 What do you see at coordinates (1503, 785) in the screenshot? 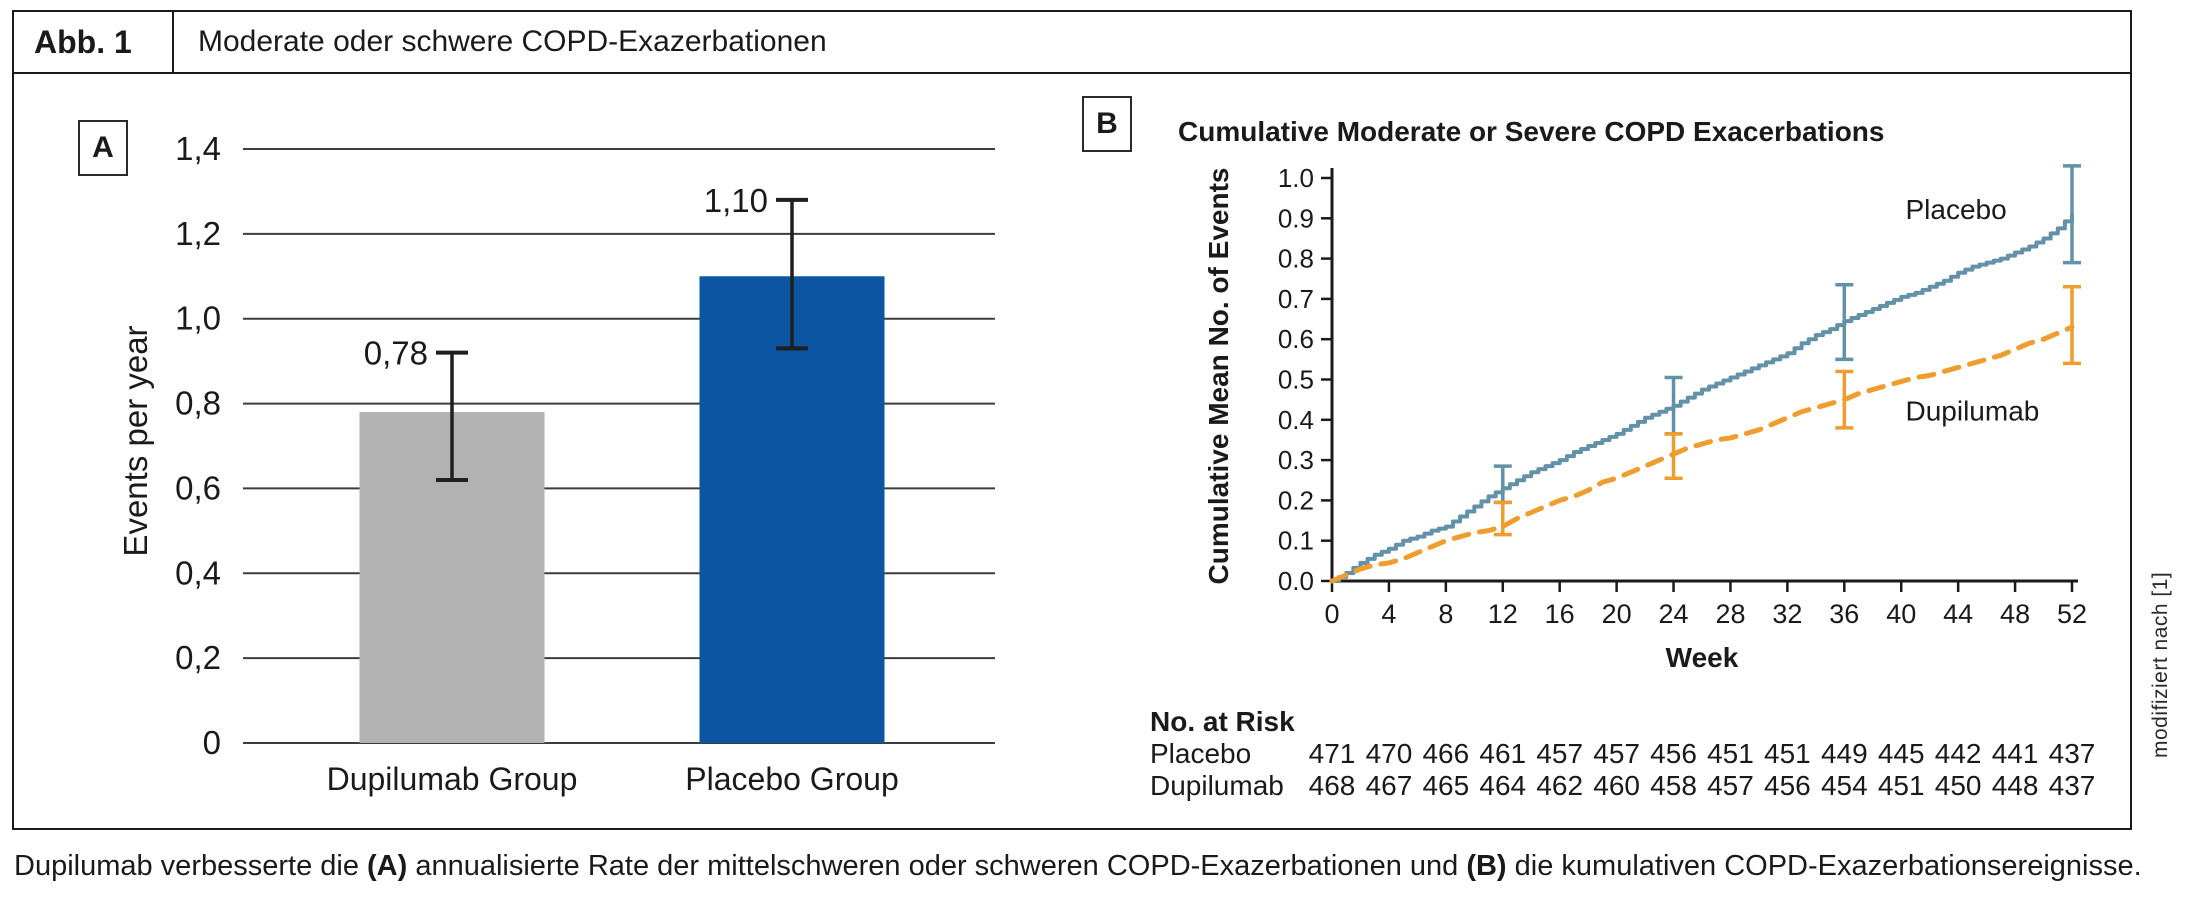
I see `at-risk-count: 464` at bounding box center [1503, 785].